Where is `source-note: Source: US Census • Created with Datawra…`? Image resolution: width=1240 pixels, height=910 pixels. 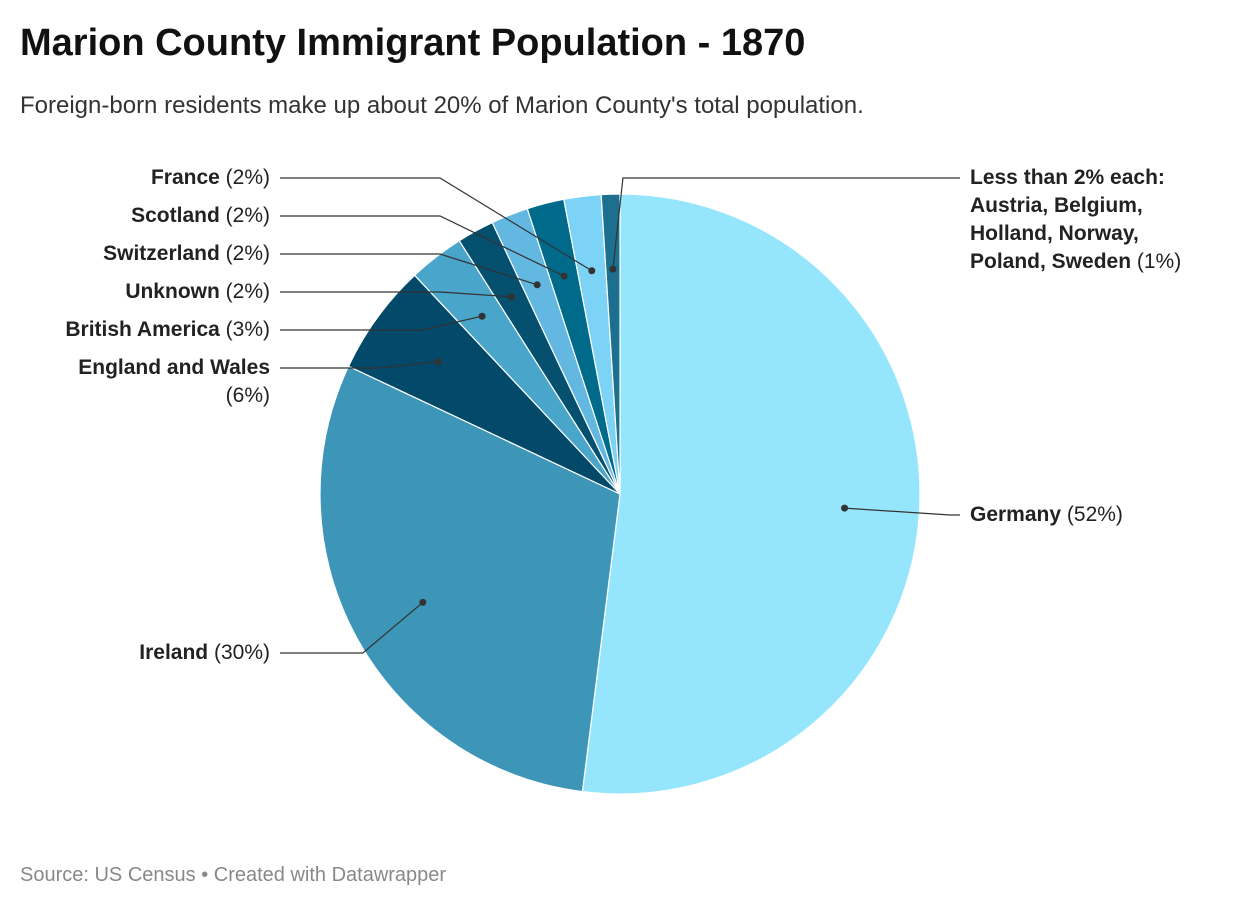
source-note: Source: US Census • Created with Datawra… is located at coordinates (233, 875).